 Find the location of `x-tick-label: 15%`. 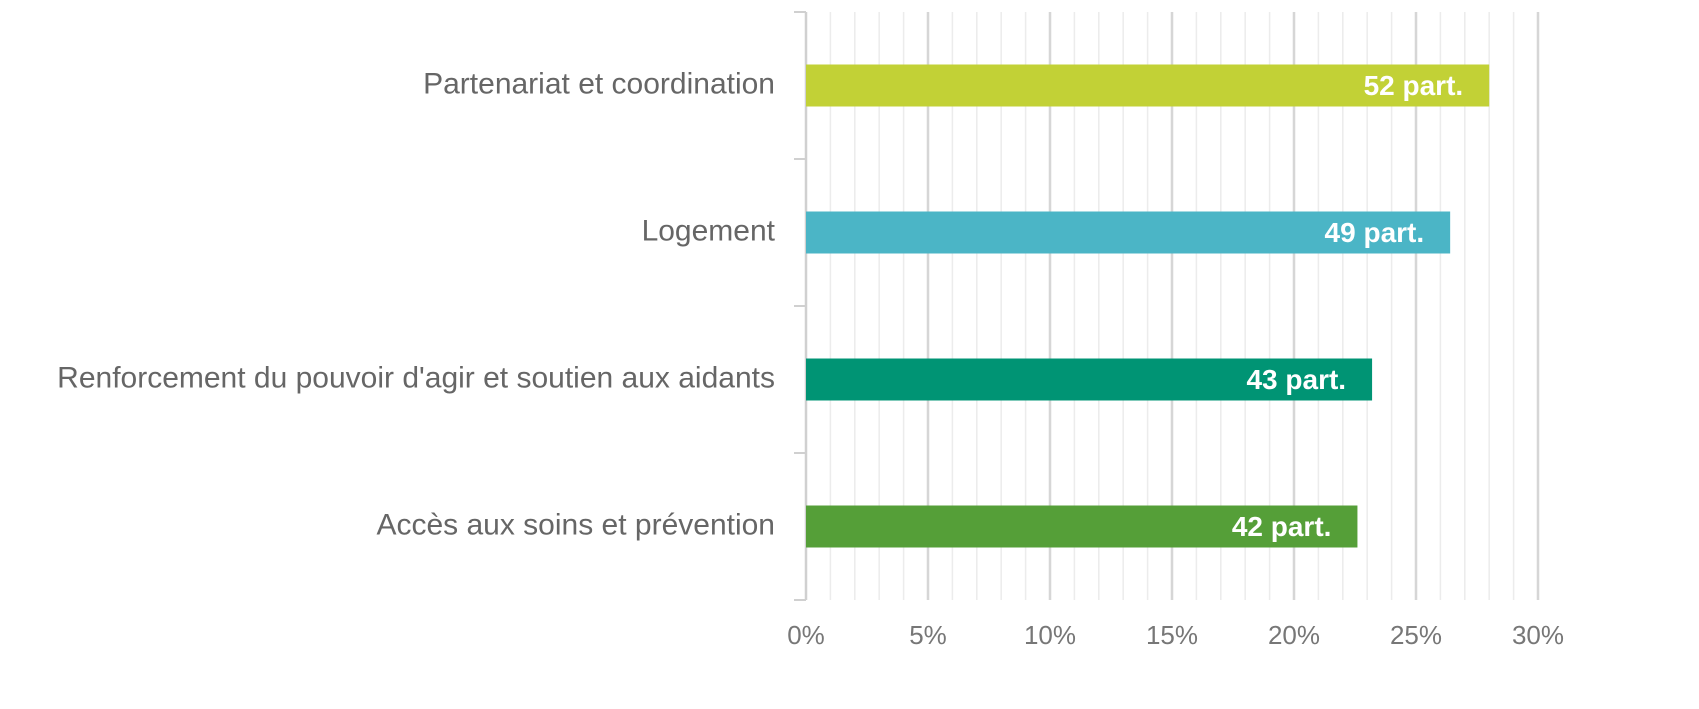

x-tick-label: 15% is located at coordinates (1172, 635).